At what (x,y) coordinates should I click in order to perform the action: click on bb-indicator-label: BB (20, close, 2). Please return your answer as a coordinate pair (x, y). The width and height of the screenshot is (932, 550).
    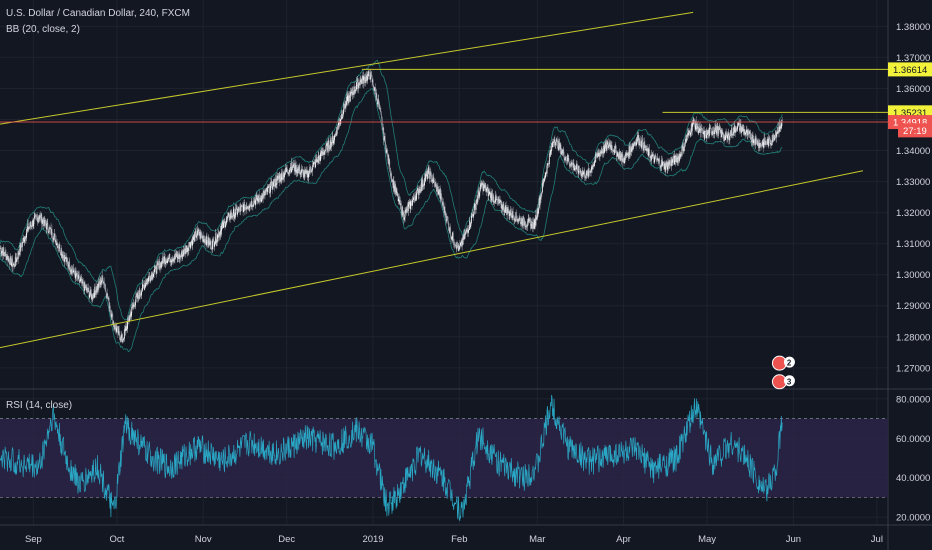
    Looking at the image, I should click on (43, 29).